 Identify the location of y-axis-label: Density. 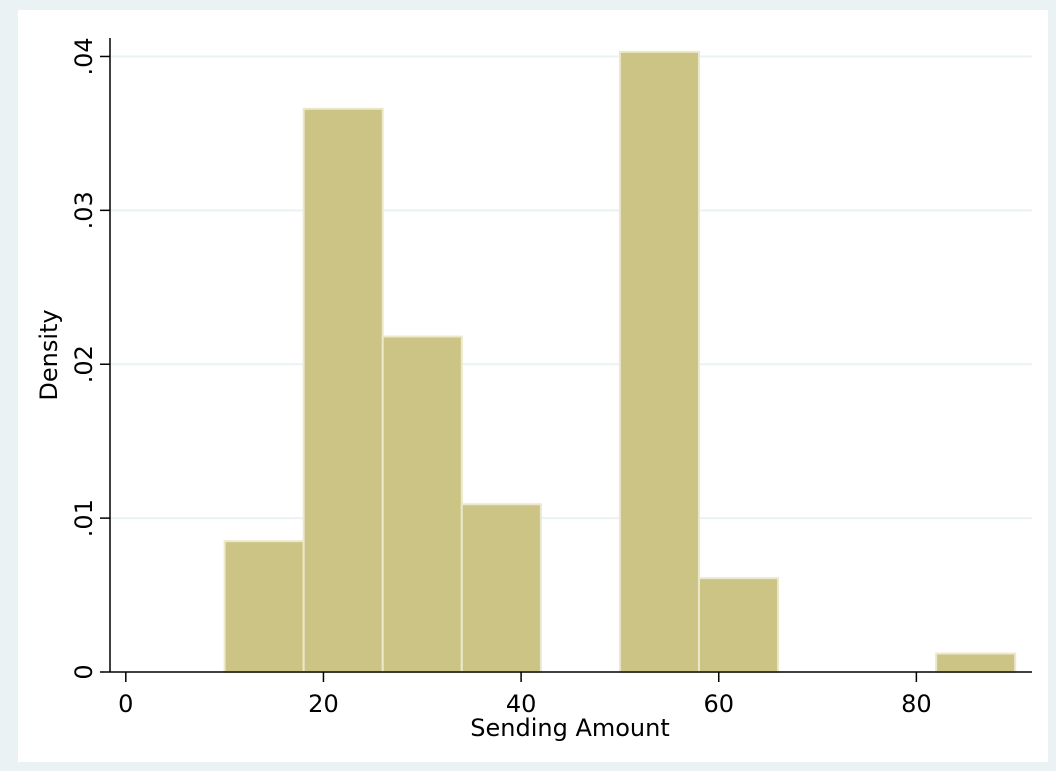
(49, 354).